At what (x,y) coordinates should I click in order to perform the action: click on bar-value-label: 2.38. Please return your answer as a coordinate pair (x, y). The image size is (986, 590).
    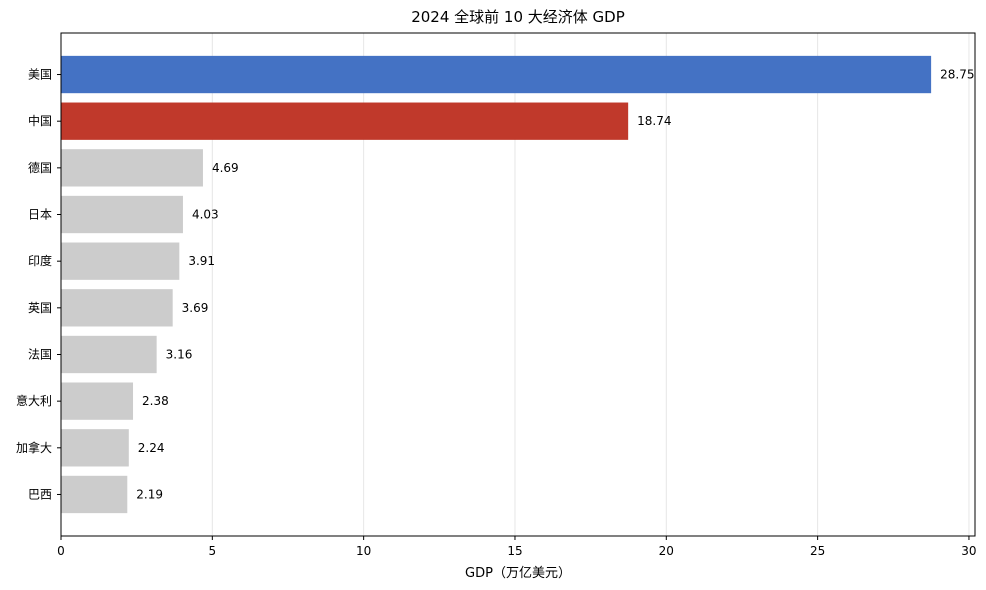
    Looking at the image, I should click on (155, 401).